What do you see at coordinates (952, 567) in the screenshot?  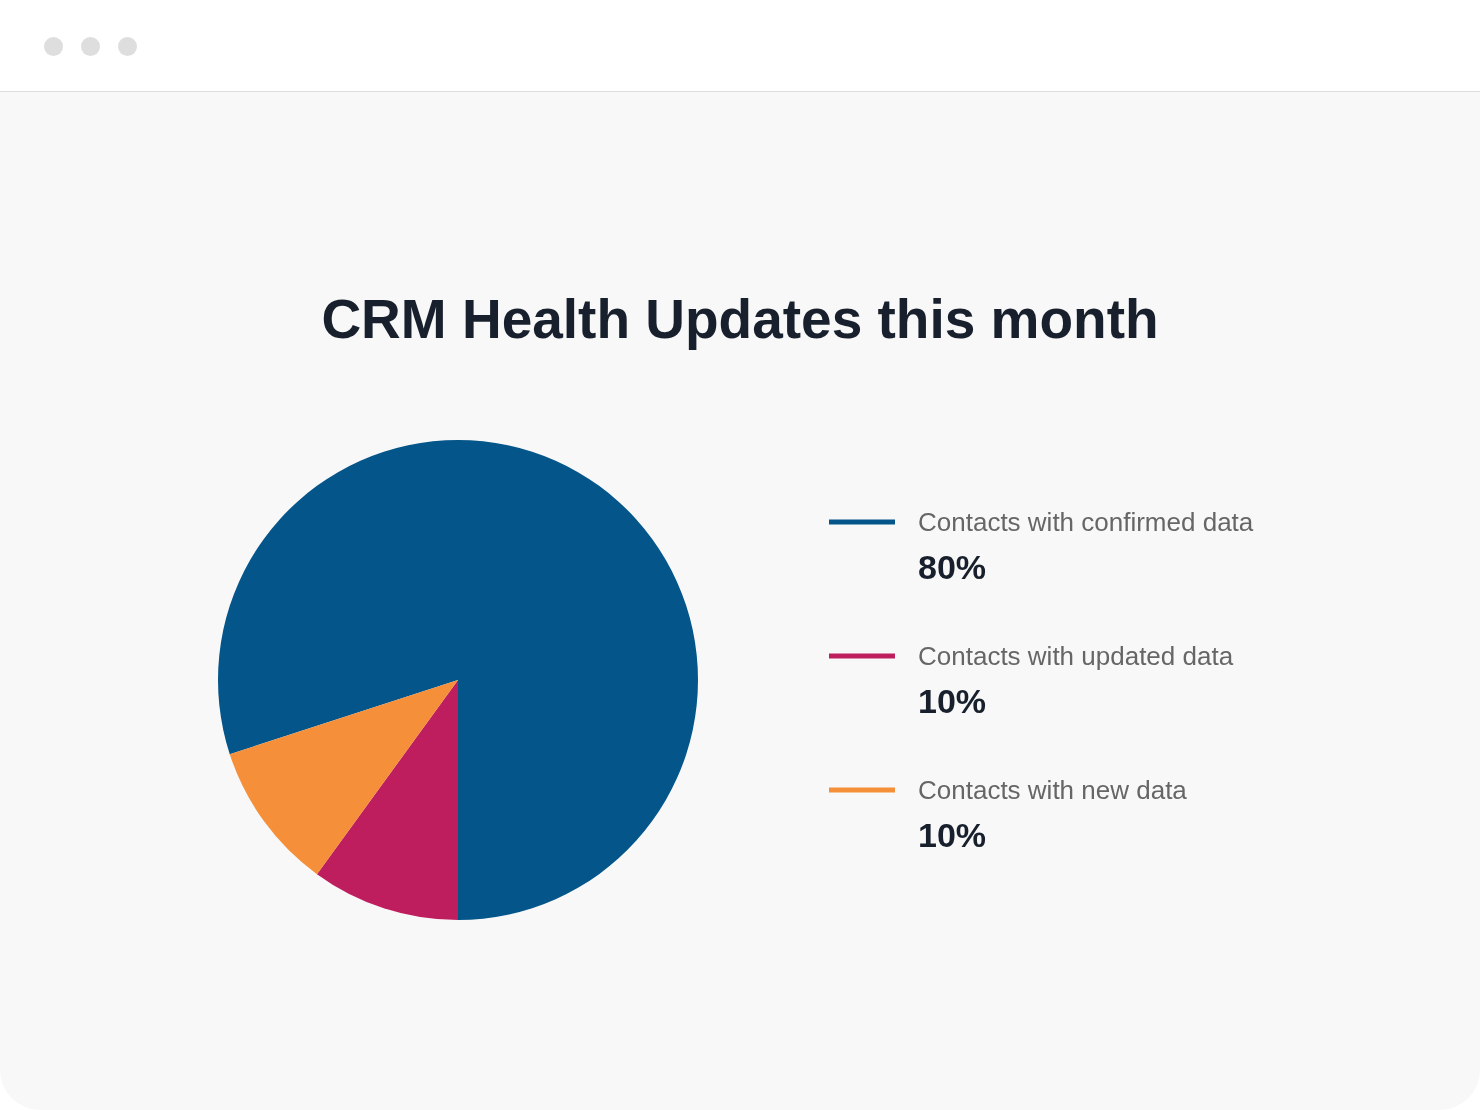 I see `data-label: 80%` at bounding box center [952, 567].